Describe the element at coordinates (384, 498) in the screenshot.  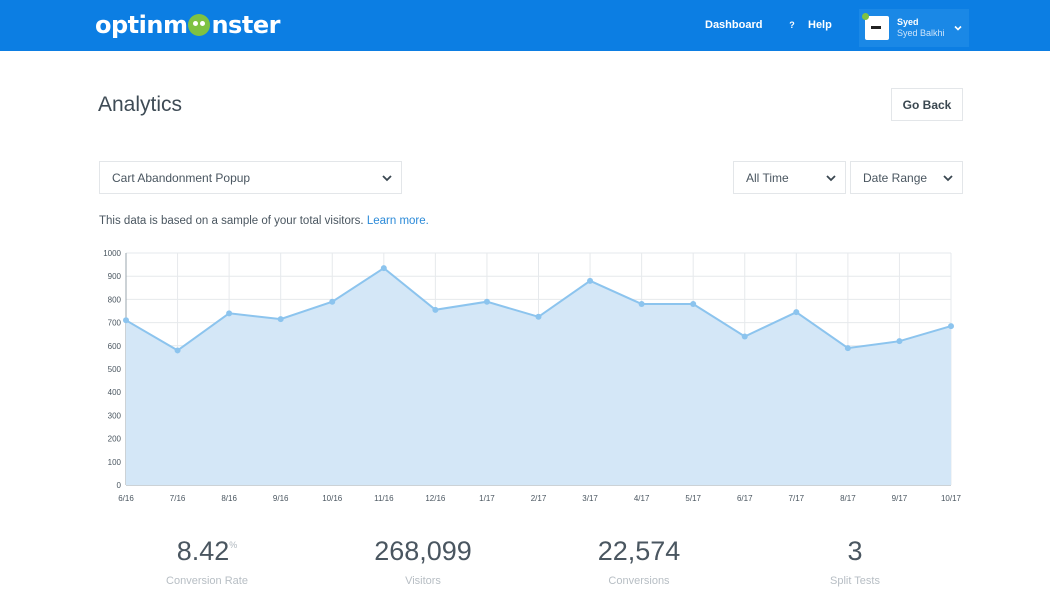
I see `x-tick-label: 11/16` at that location.